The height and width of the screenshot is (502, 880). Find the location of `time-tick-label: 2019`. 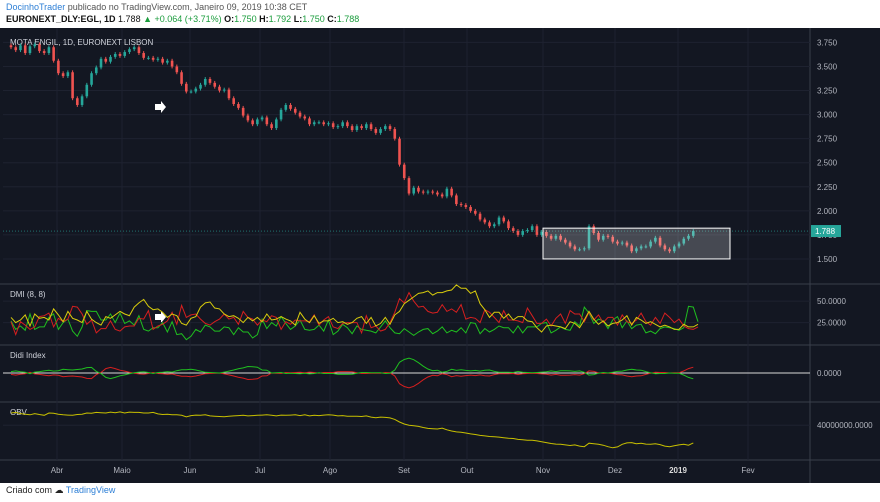

time-tick-label: 2019 is located at coordinates (678, 470).